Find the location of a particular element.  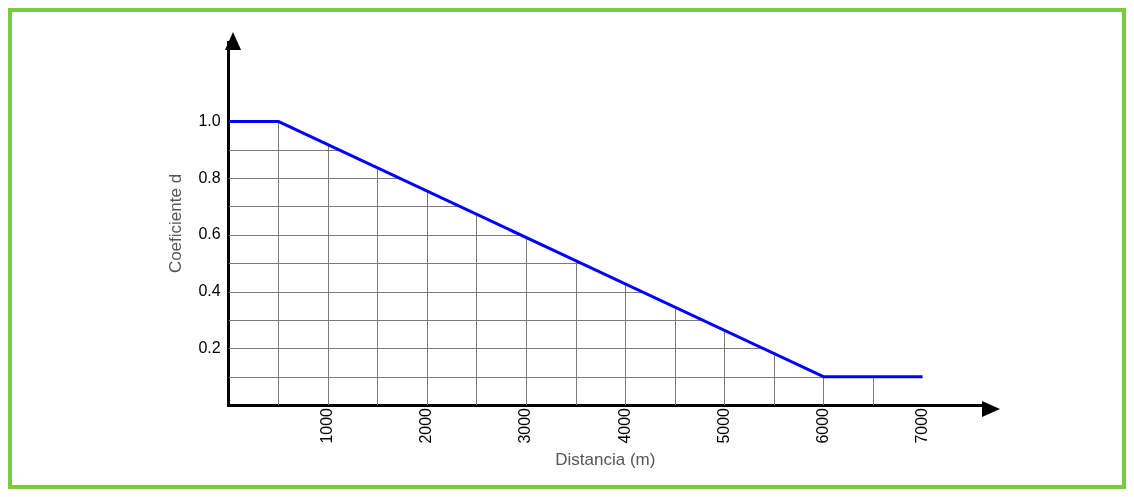

y-tick-label: 0.6 is located at coordinates (209, 234).